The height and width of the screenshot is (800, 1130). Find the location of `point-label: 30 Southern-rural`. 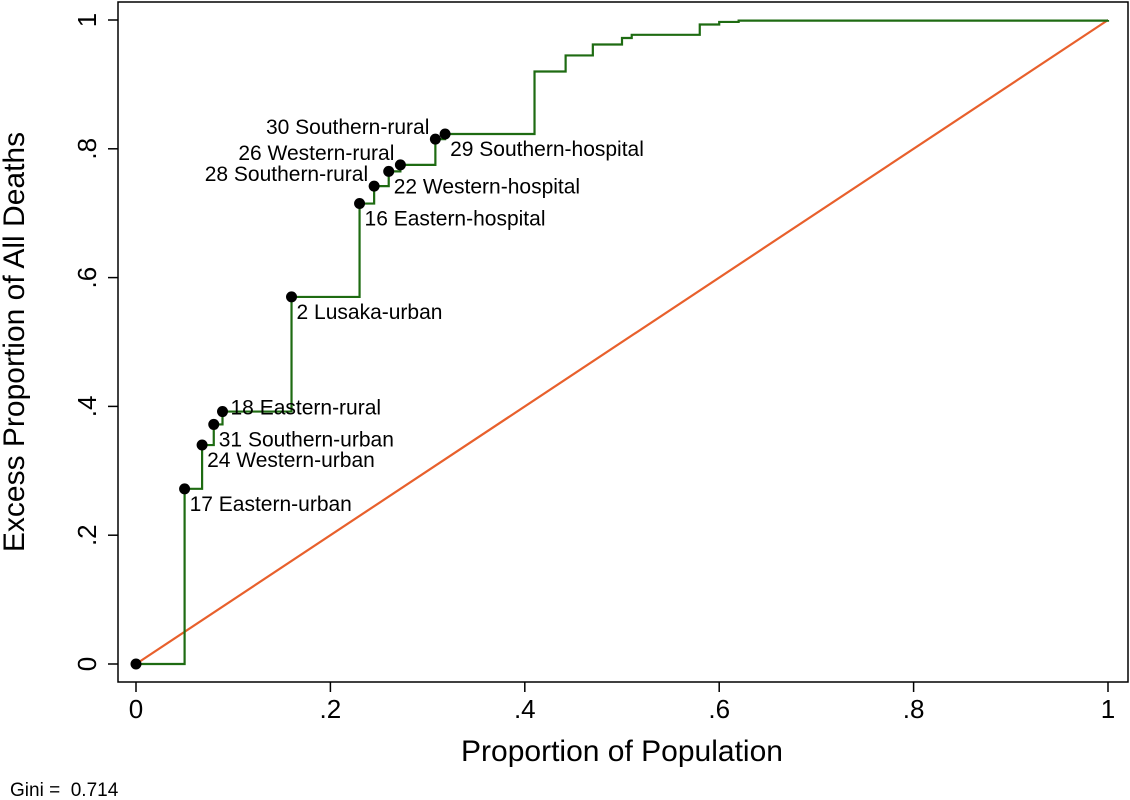

point-label: 30 Southern-rural is located at coordinates (347, 127).